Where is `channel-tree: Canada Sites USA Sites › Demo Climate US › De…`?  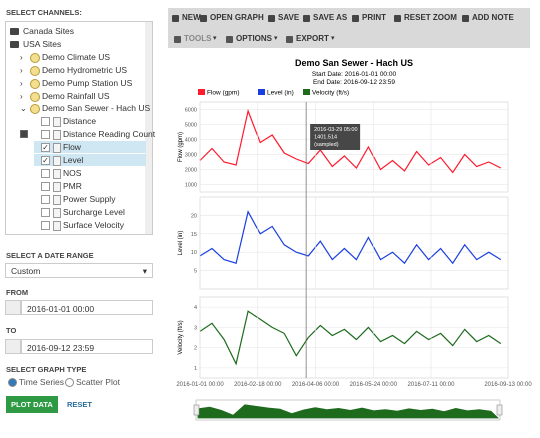 channel-tree: Canada Sites USA Sites › Demo Climate US › De… is located at coordinates (80, 128).